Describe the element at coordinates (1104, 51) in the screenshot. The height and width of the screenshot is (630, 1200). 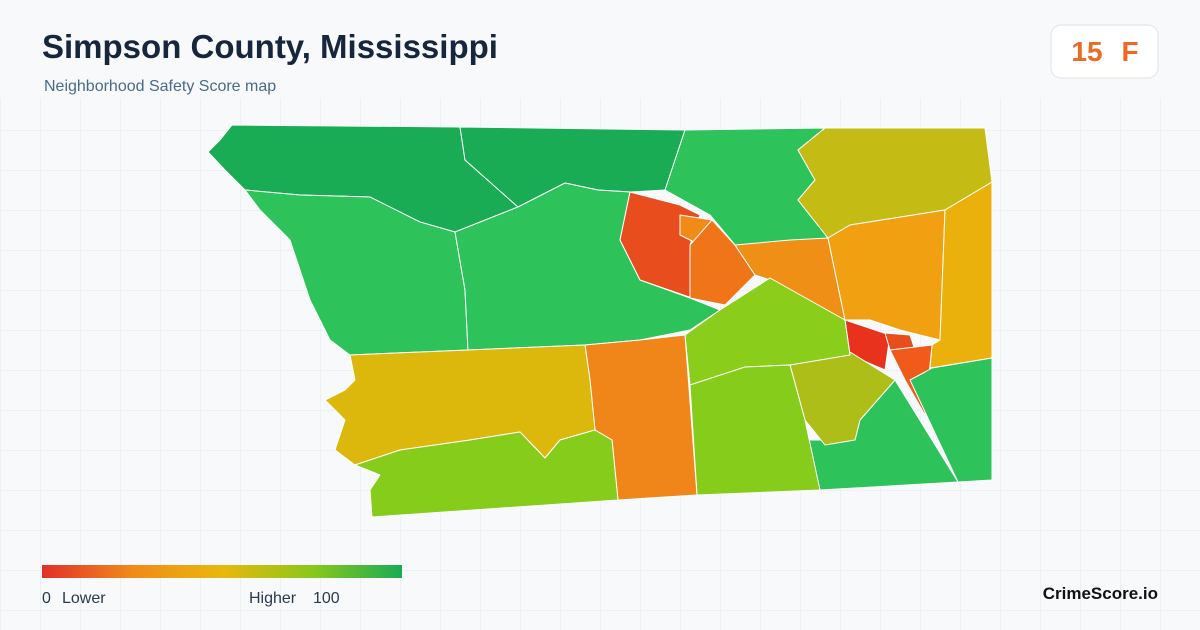
I see `score-badge` at that location.